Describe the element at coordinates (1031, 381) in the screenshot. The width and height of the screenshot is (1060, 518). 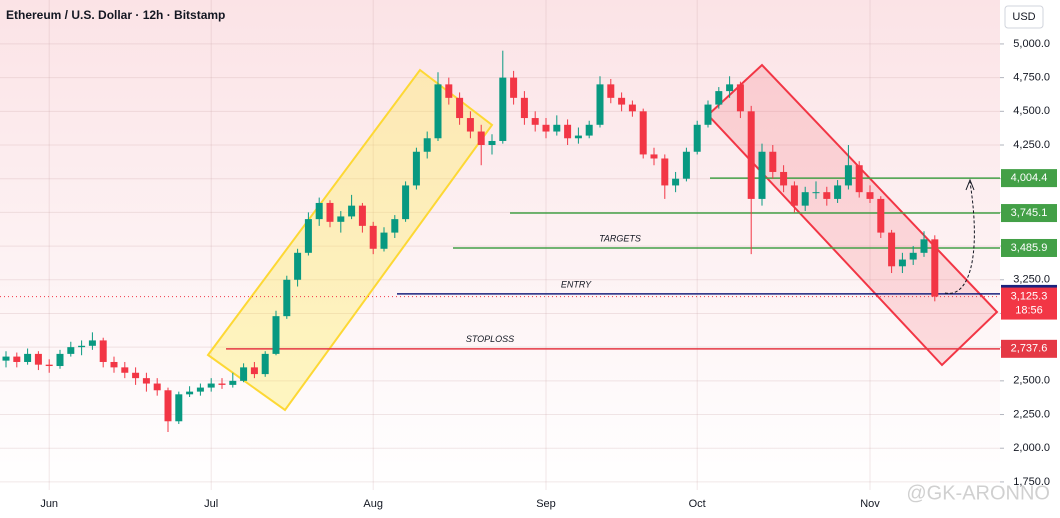
I see `y-tick-label: 2,500.0` at that location.